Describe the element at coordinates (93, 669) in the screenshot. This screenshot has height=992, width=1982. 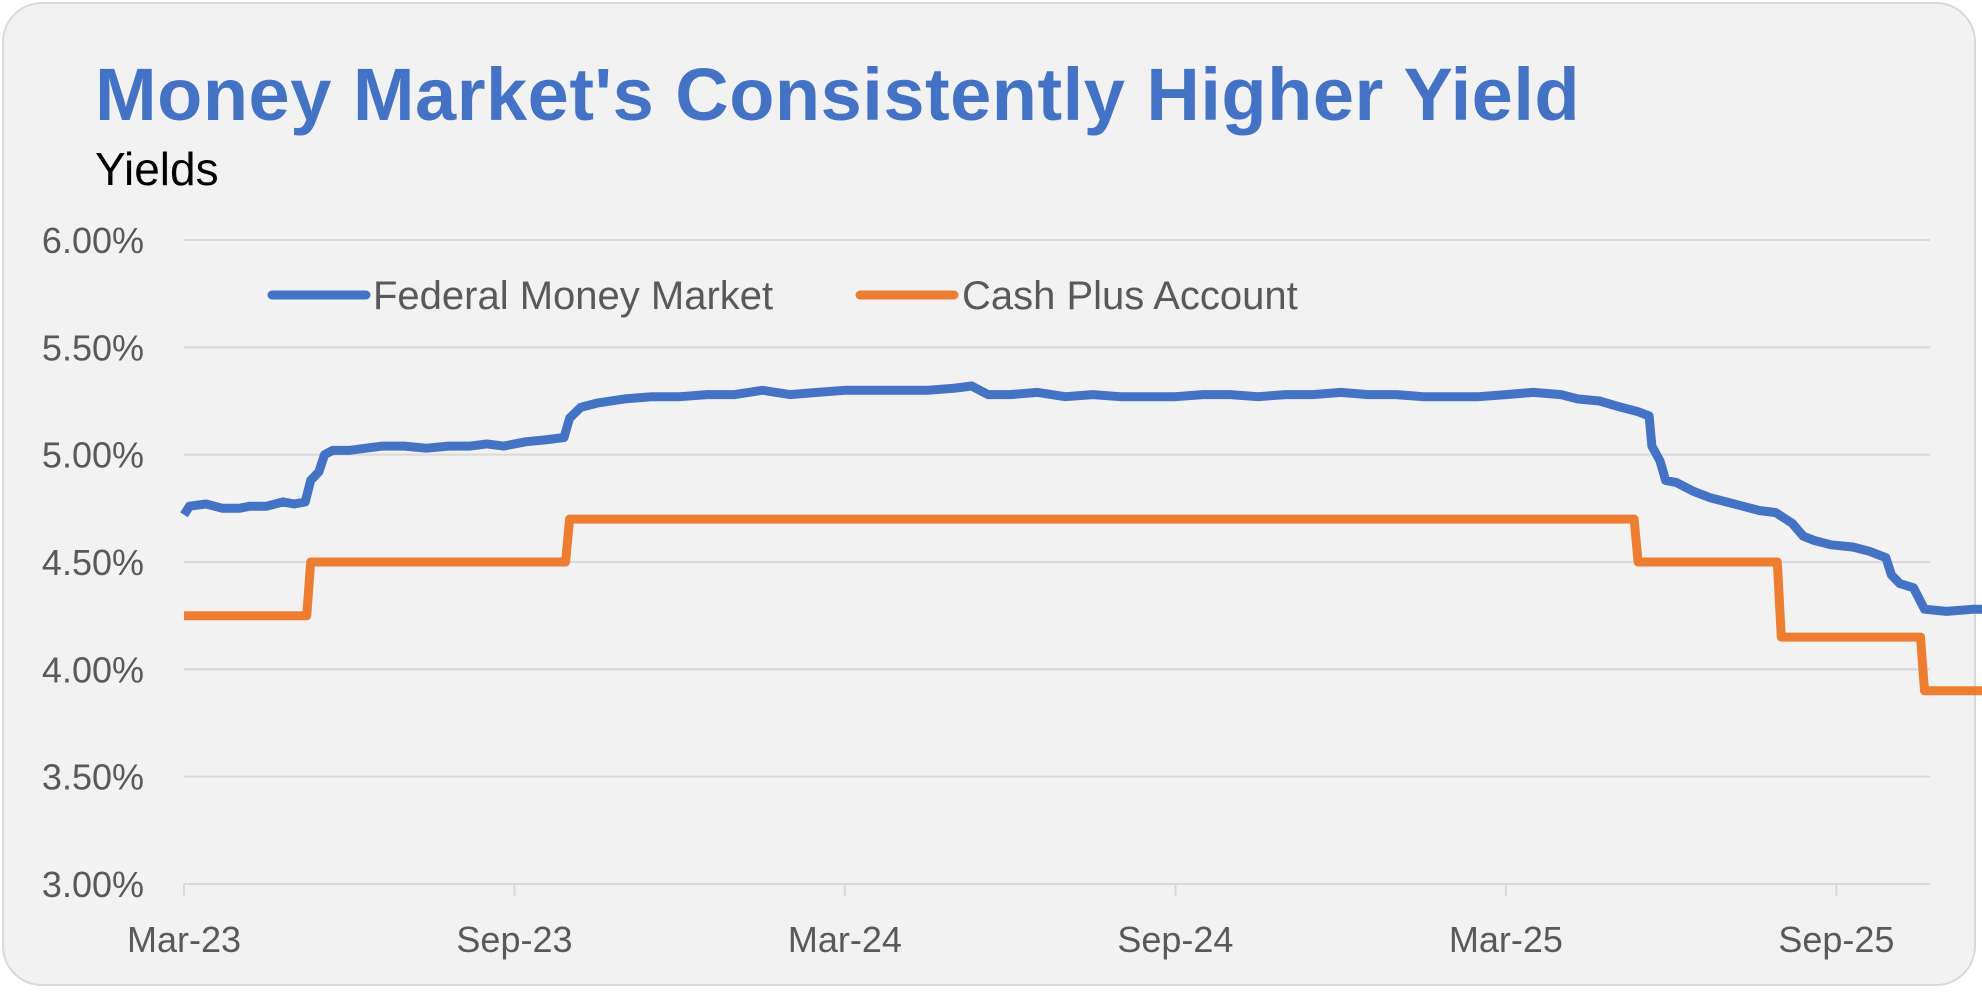
I see `y-tick-label: 4.00%` at that location.